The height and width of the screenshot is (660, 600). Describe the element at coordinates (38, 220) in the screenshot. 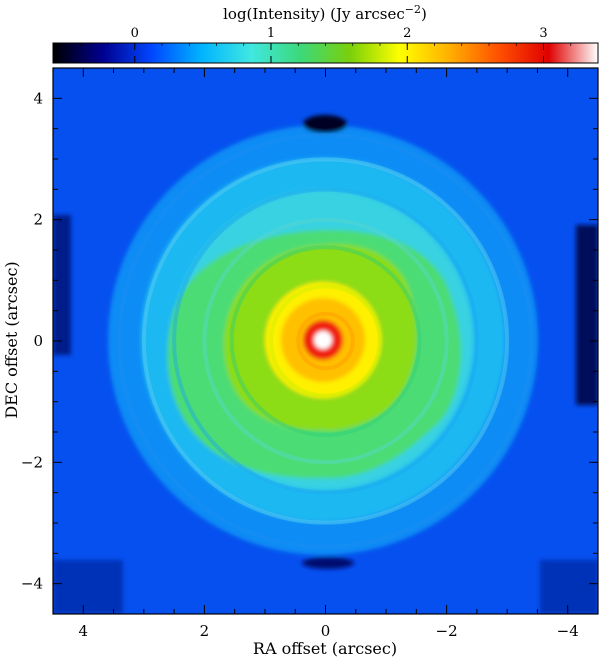

I see `y-tick-label: 2` at that location.